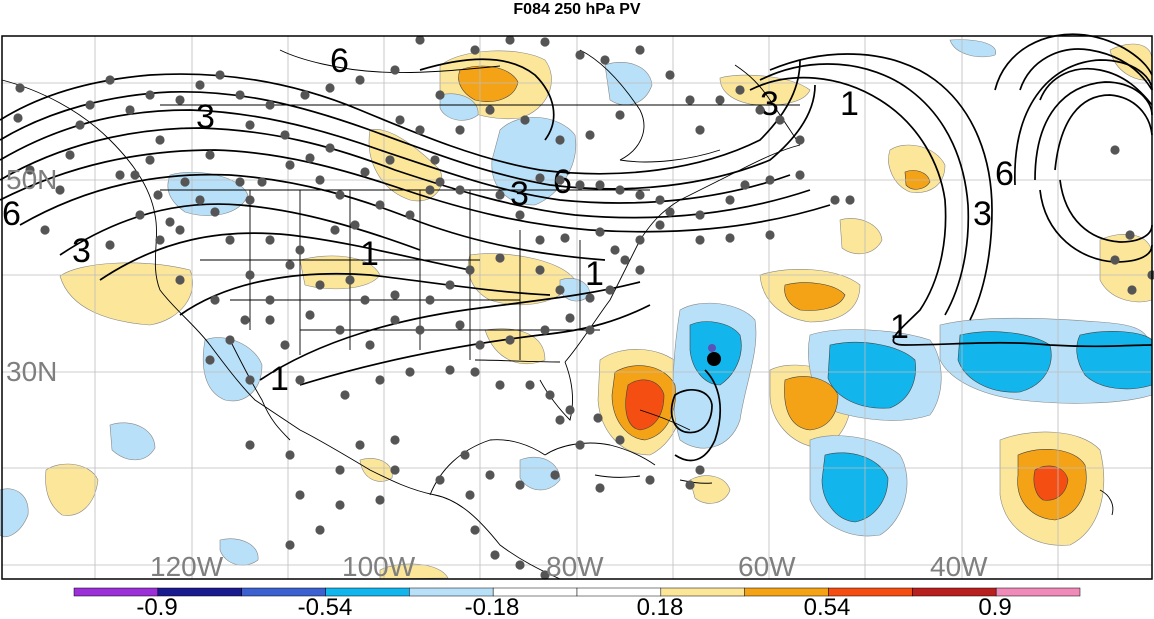 Image resolution: width=1154 pixels, height=619 pixels. What do you see at coordinates (325, 606) in the screenshot?
I see `colorbar-label: -0.54` at bounding box center [325, 606].